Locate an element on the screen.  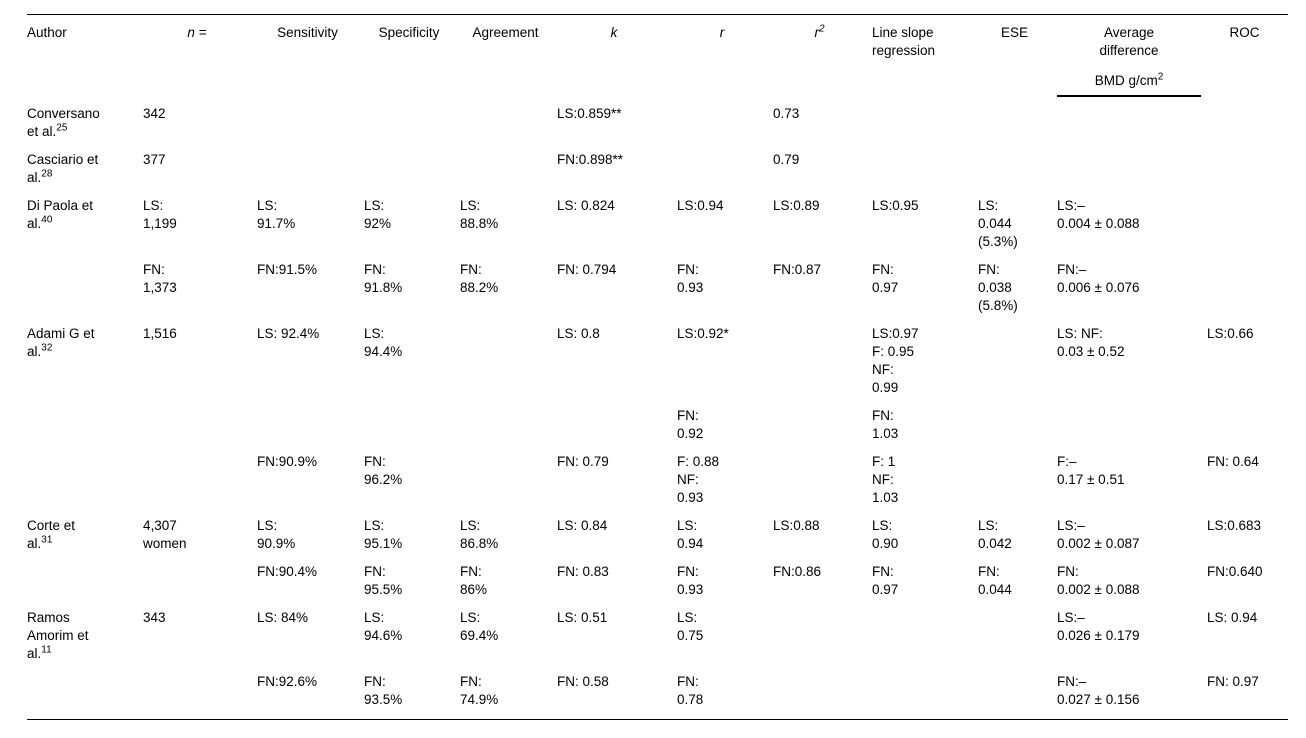
column-header-label: n = is located at coordinates (197, 32).